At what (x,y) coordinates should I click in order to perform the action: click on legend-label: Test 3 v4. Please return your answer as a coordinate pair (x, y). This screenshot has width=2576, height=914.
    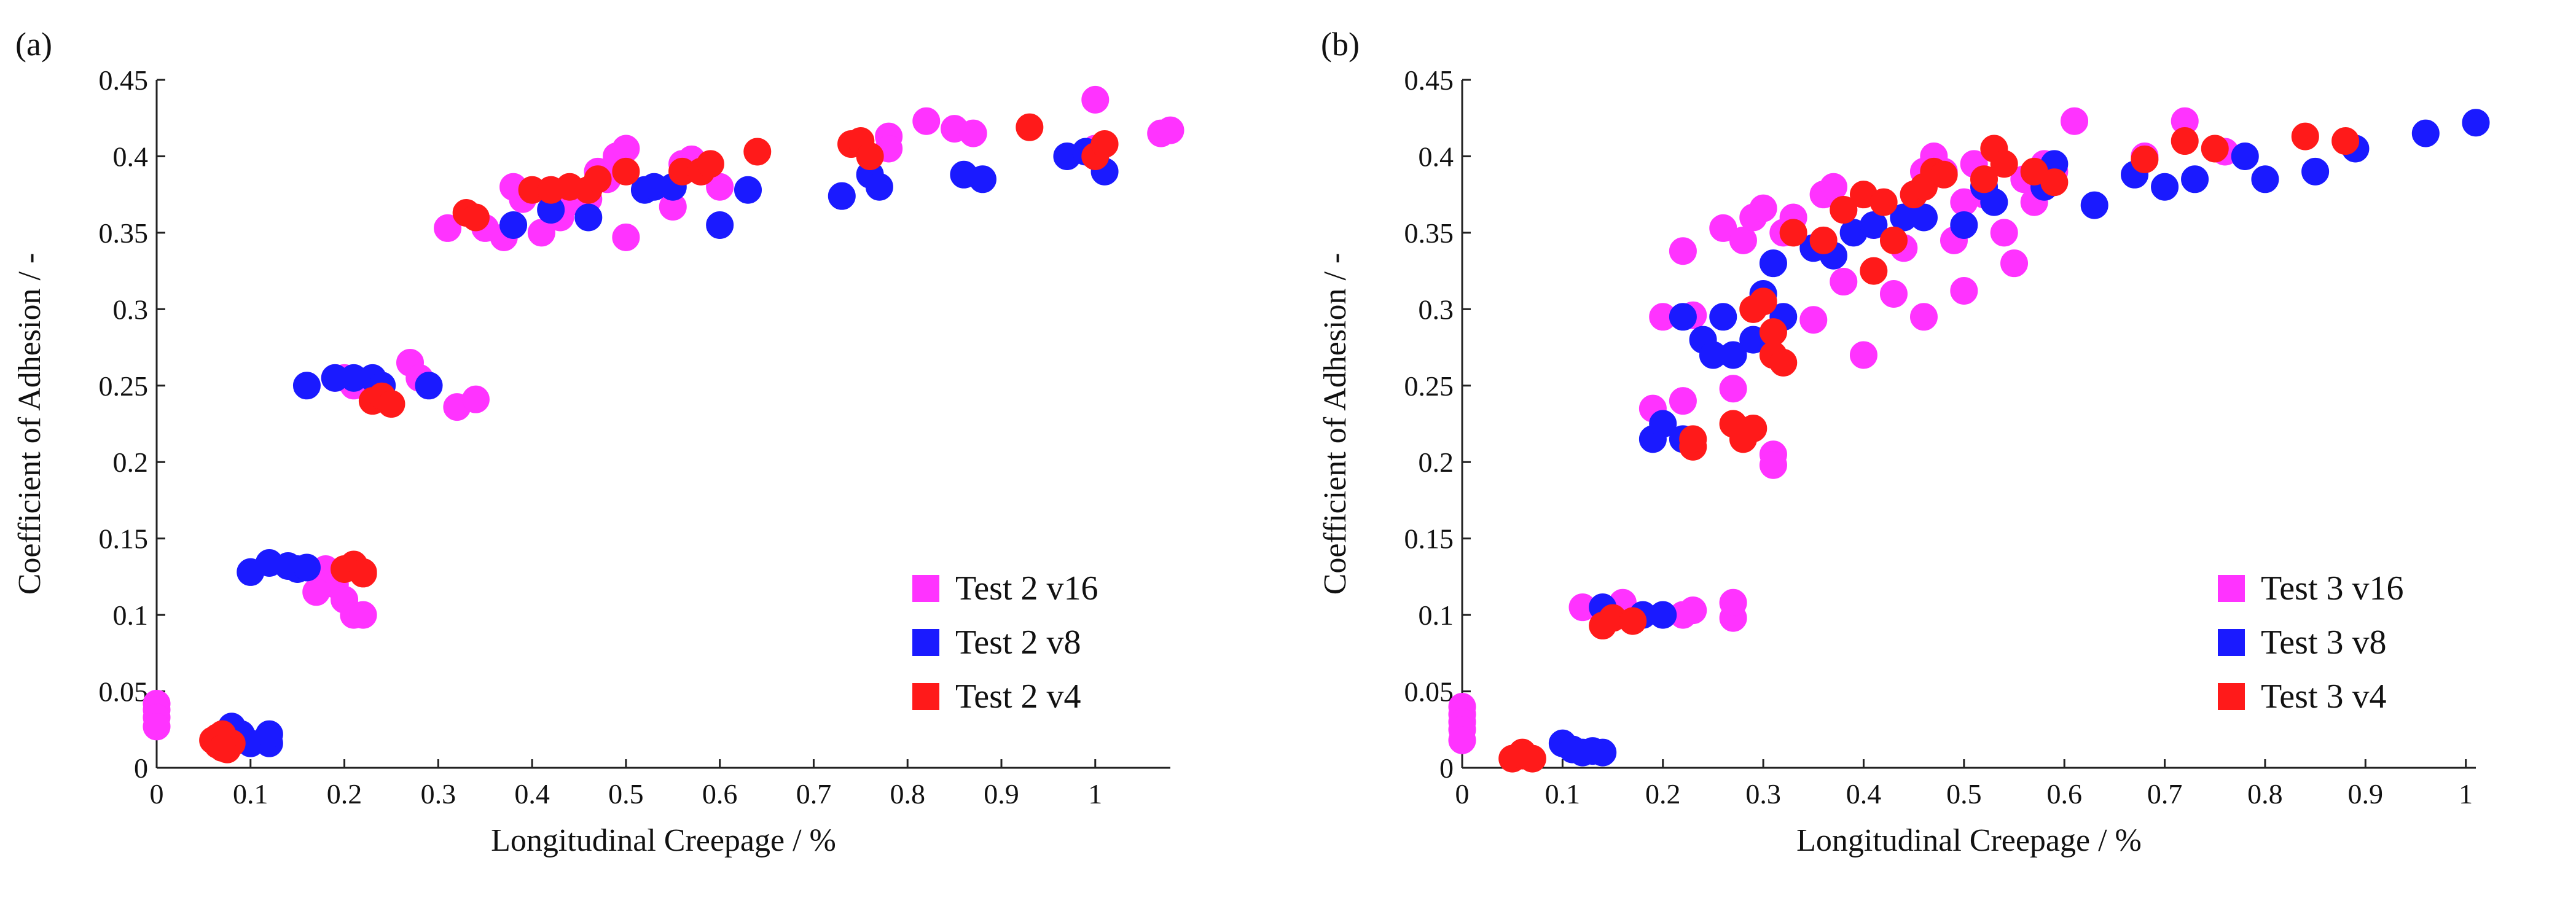
    Looking at the image, I should click on (2324, 697).